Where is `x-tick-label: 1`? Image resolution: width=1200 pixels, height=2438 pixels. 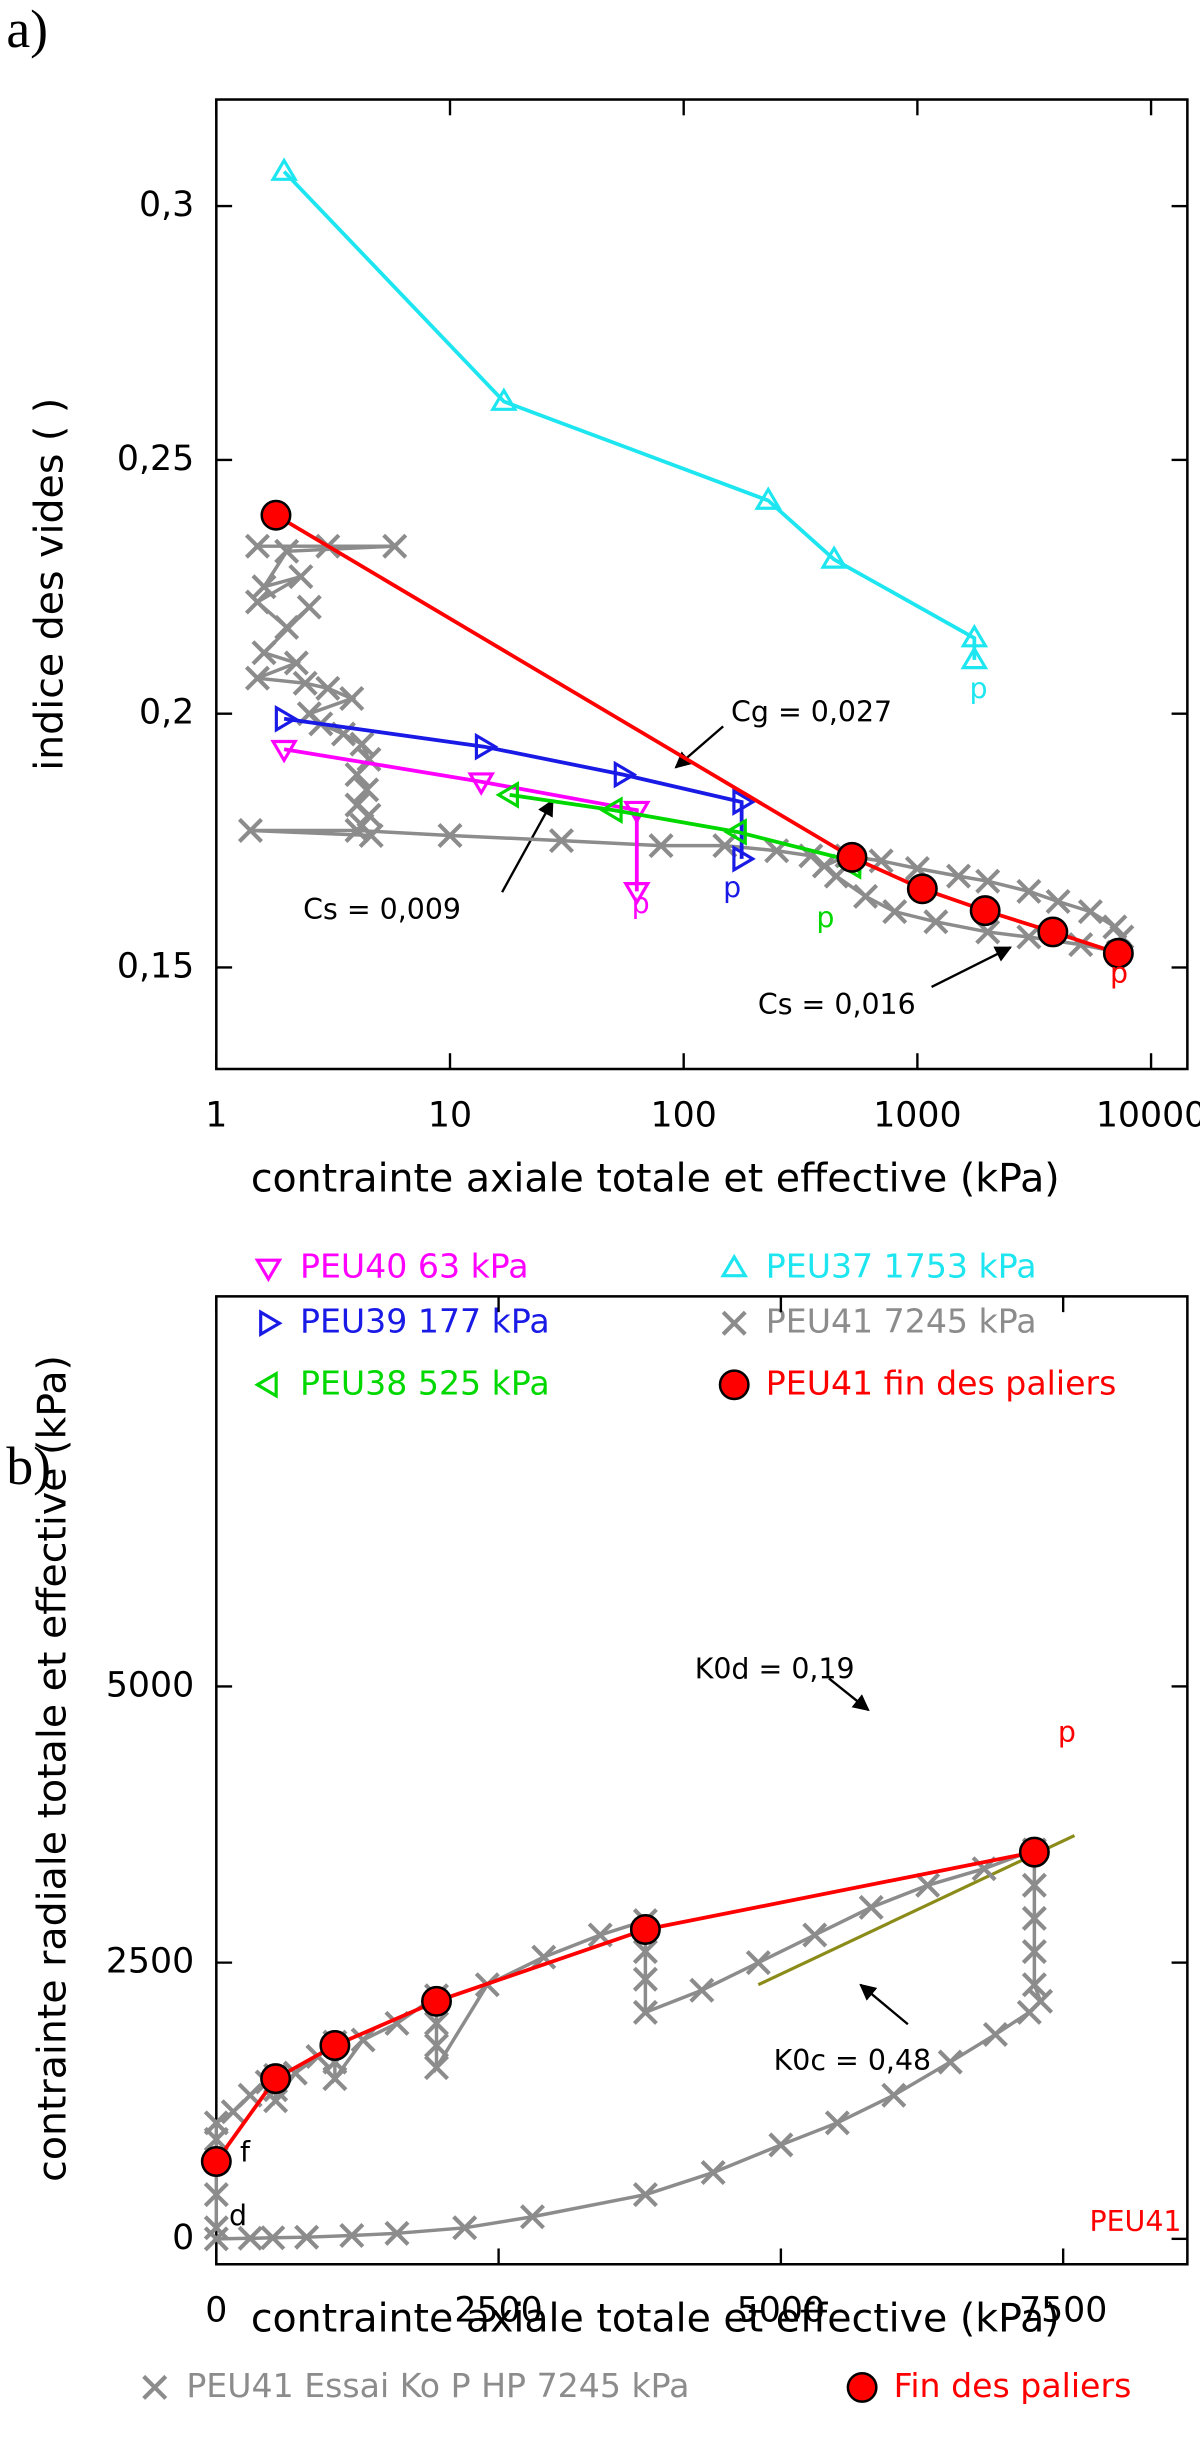
x-tick-label: 1 is located at coordinates (216, 1115).